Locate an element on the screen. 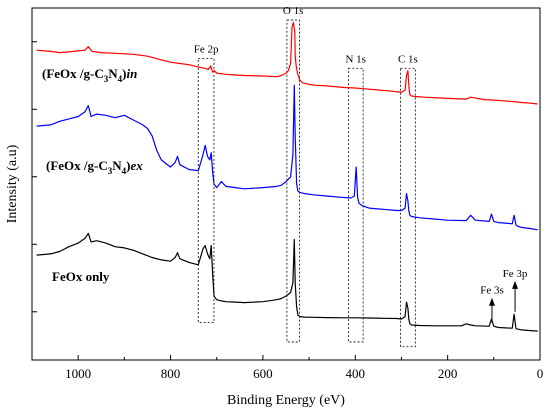 The image size is (550, 412). series-label-2: FeOx only is located at coordinates (81, 276).